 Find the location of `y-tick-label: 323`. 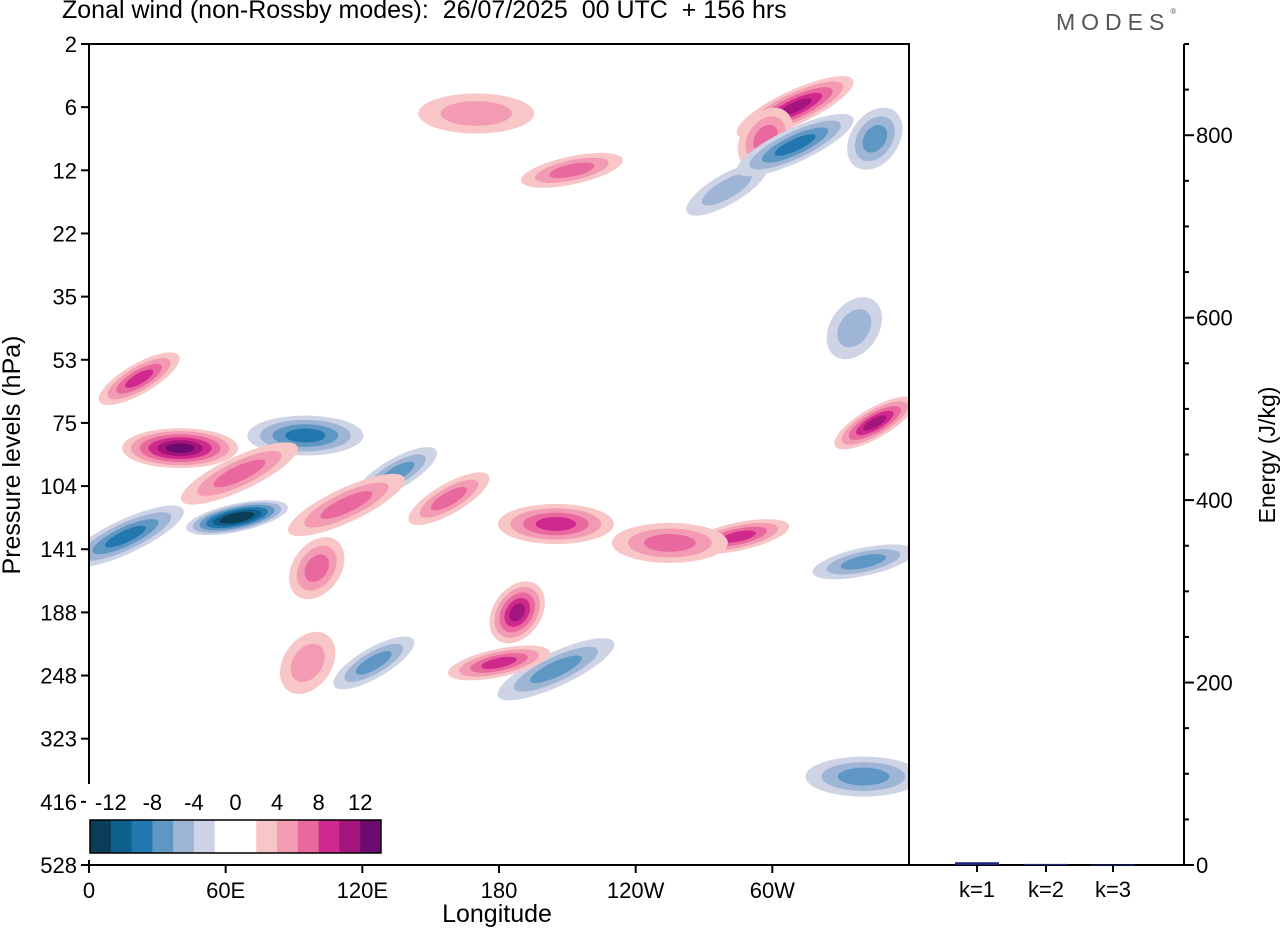

y-tick-label: 323 is located at coordinates (58, 739).